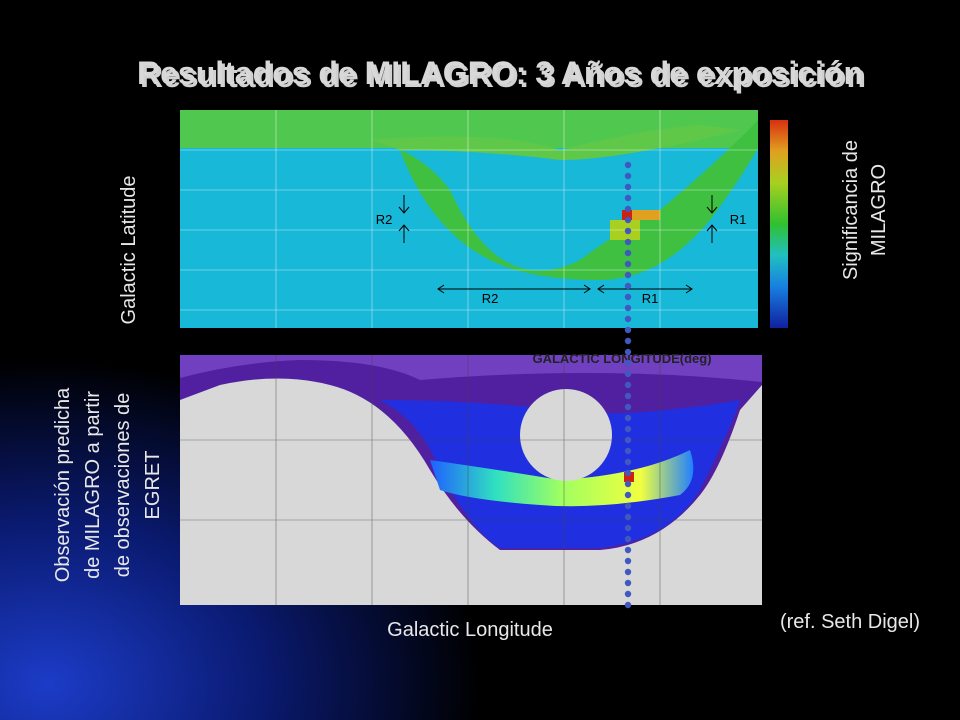 Image resolution: width=960 pixels, height=720 pixels. Describe the element at coordinates (779, 224) in the screenshot. I see `colorbar` at that location.